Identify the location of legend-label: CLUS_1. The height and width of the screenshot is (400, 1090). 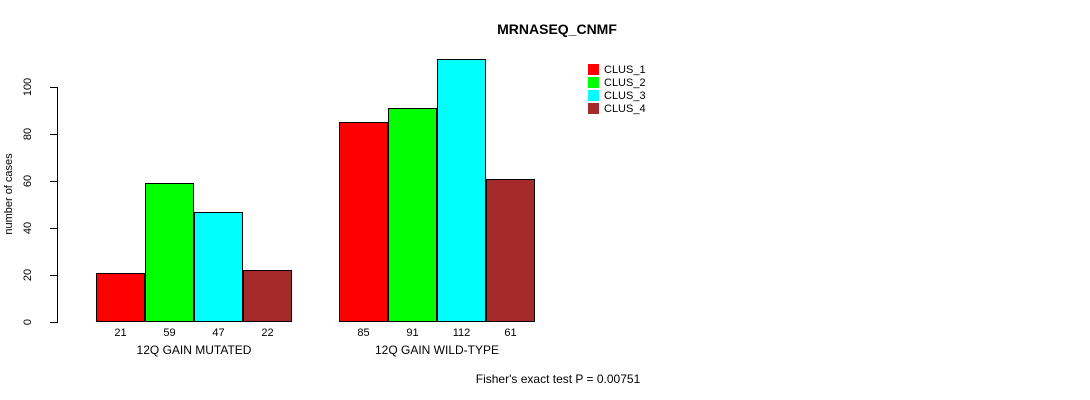
(625, 69).